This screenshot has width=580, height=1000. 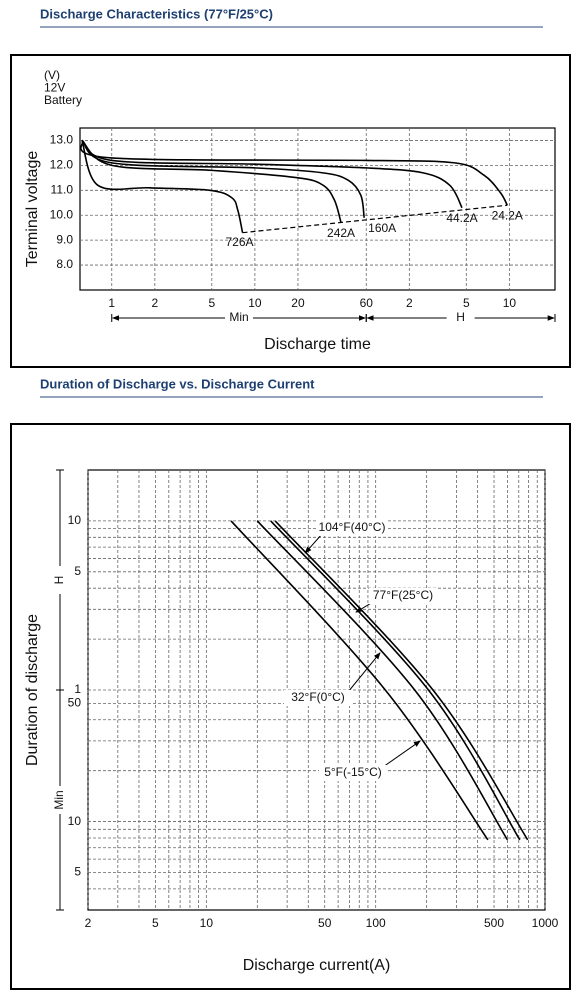 What do you see at coordinates (62, 140) in the screenshot?
I see `y-tick-label: 13.0` at bounding box center [62, 140].